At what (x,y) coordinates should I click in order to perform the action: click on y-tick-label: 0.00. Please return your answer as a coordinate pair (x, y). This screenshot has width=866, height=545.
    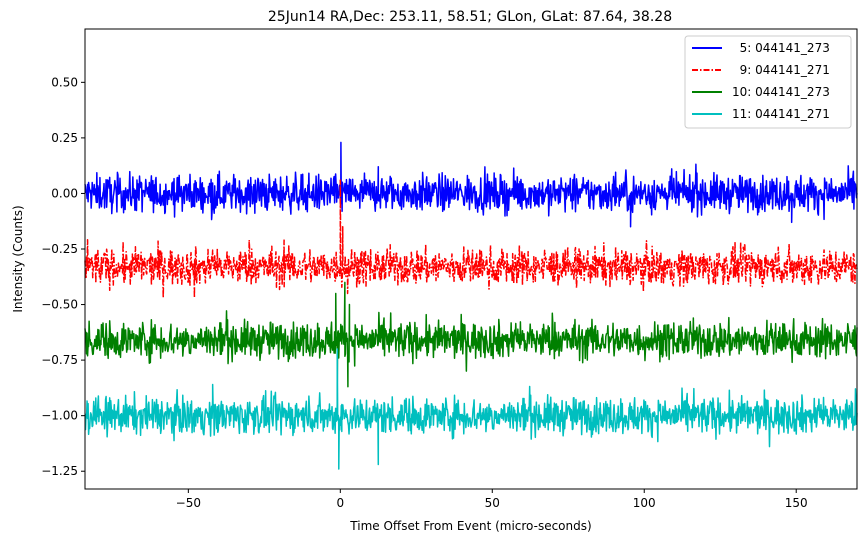
    Looking at the image, I should click on (64, 193).